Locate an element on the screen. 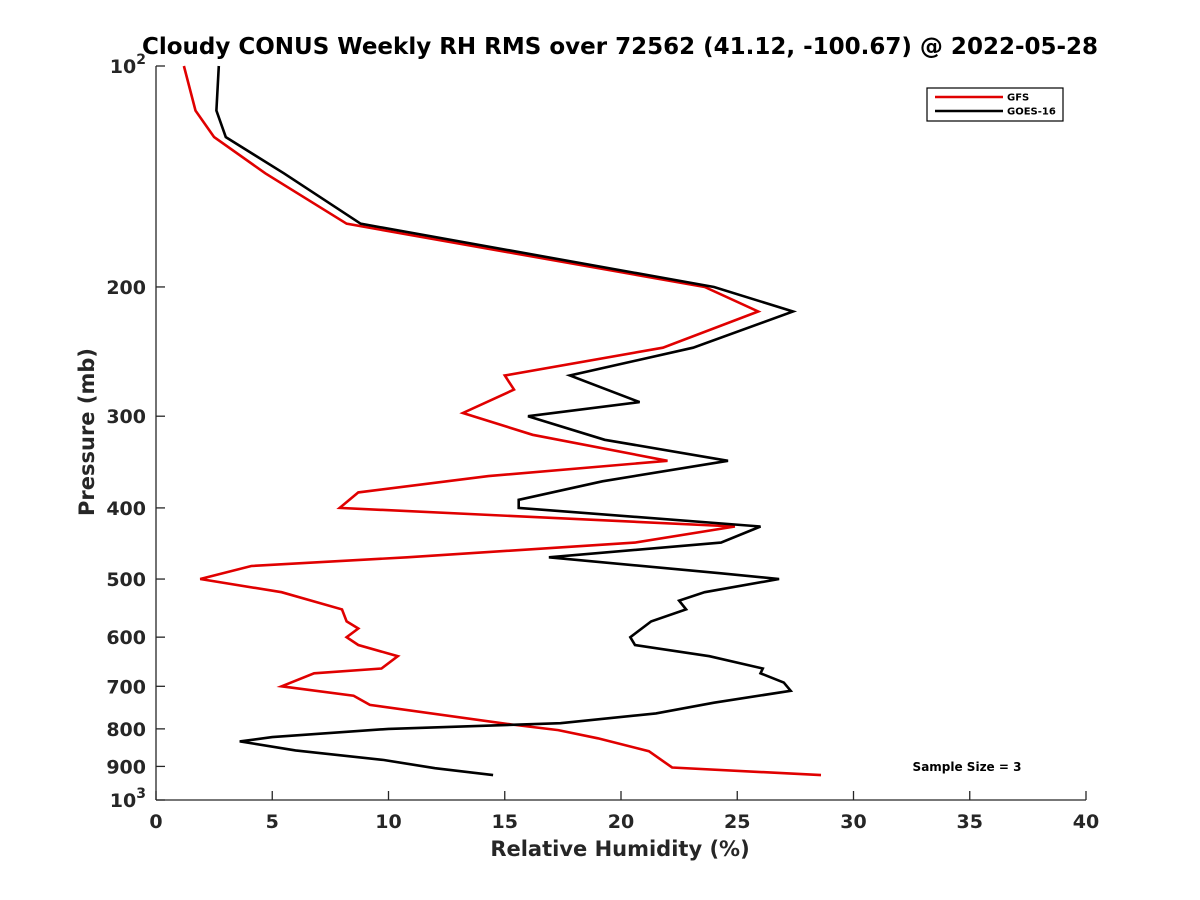 This screenshot has width=1200, height=900. x-tick-label: 15 is located at coordinates (505, 822).